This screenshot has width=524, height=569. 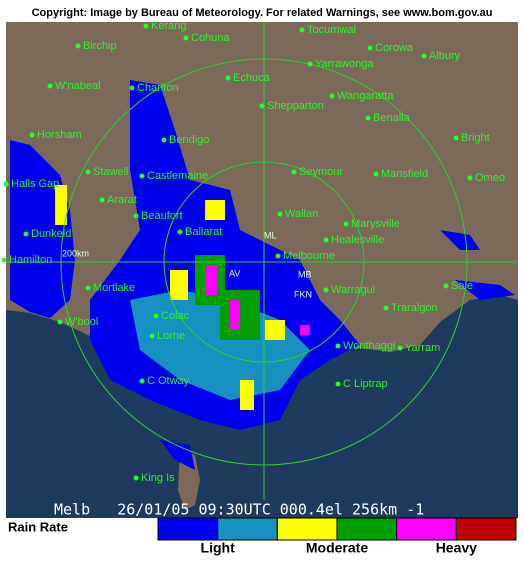 I want to click on radar-marks: ML AV MB FKN 200km, so click(x=187, y=264).